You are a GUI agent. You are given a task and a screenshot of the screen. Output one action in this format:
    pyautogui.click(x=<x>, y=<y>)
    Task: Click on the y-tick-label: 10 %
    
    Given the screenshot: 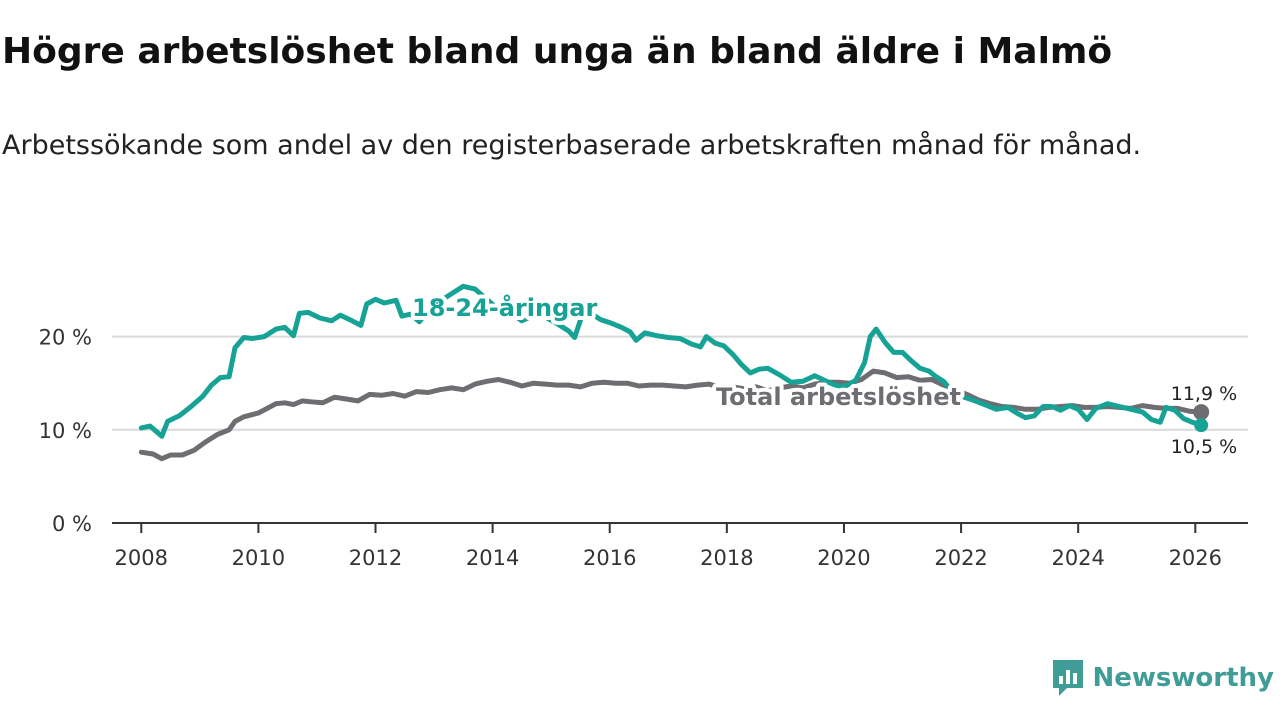 What is the action you would take?
    pyautogui.click(x=65, y=431)
    